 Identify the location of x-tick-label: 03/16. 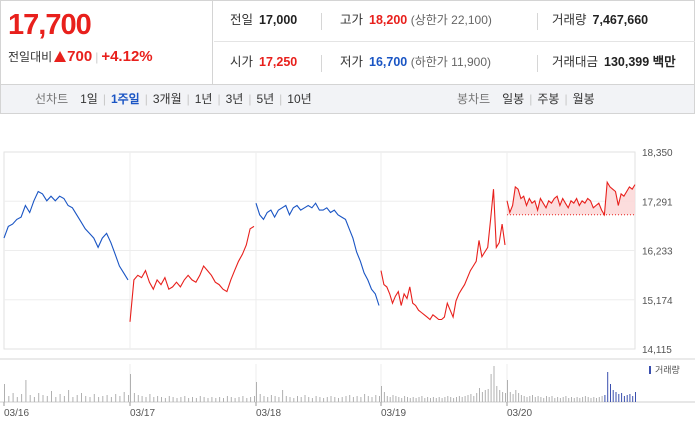
(16, 413).